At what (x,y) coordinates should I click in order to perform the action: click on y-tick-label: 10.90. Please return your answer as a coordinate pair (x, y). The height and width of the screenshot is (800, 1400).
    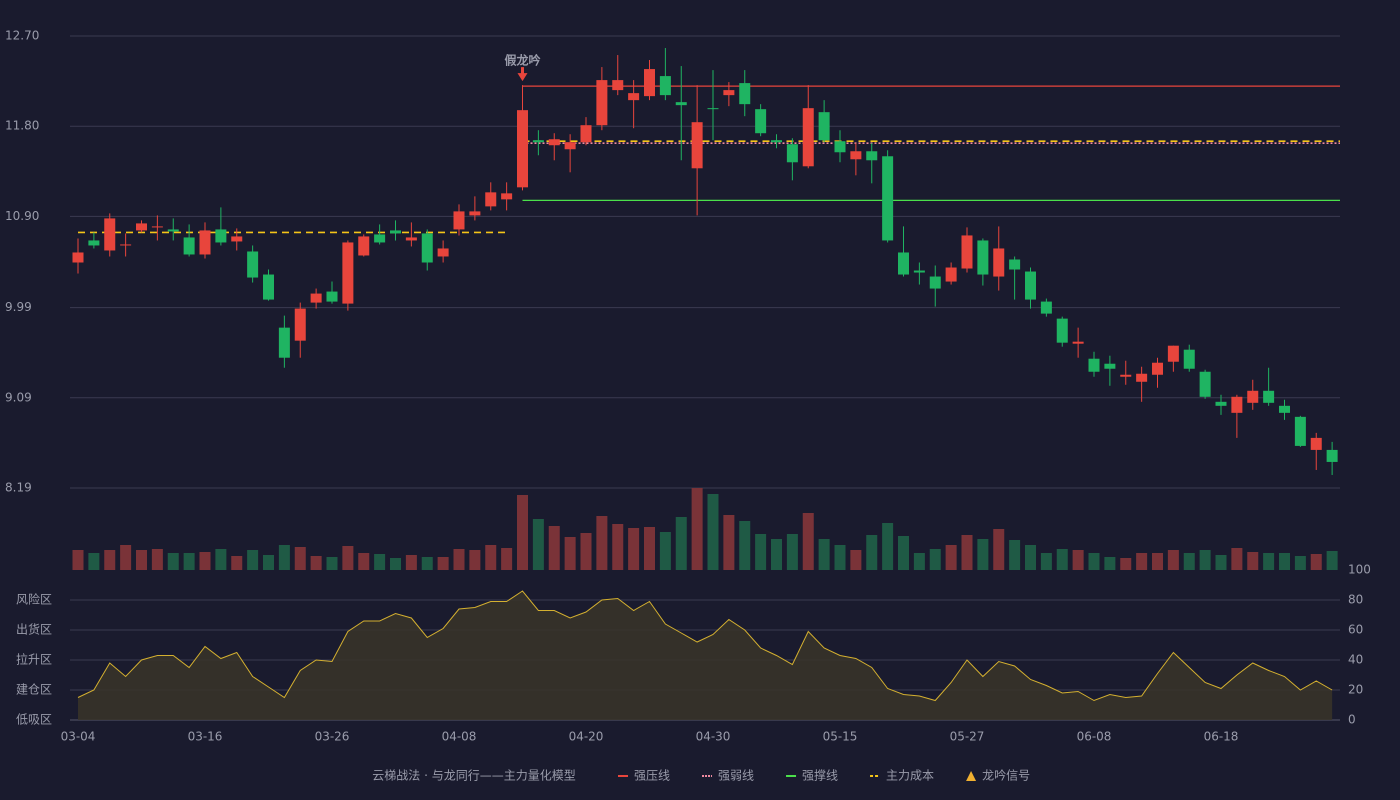
    Looking at the image, I should click on (22, 216).